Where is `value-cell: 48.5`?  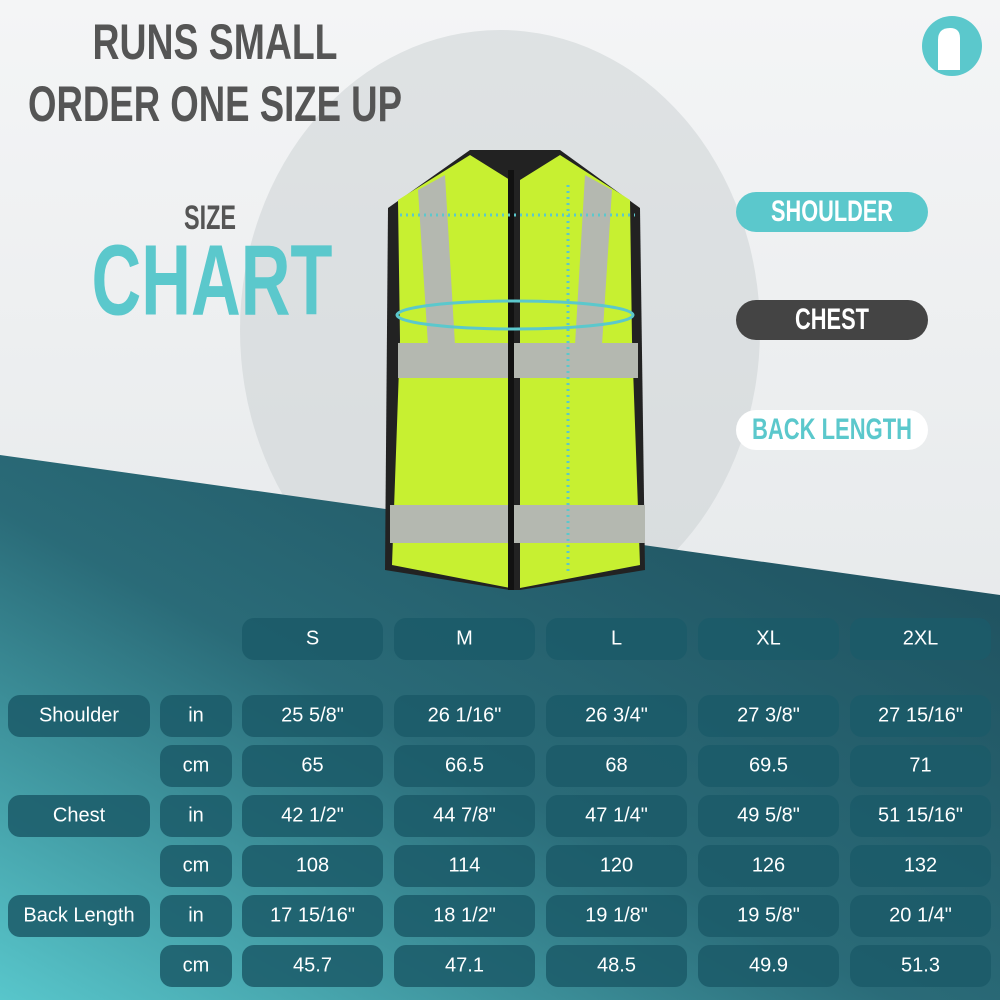
value-cell: 48.5 is located at coordinates (616, 965).